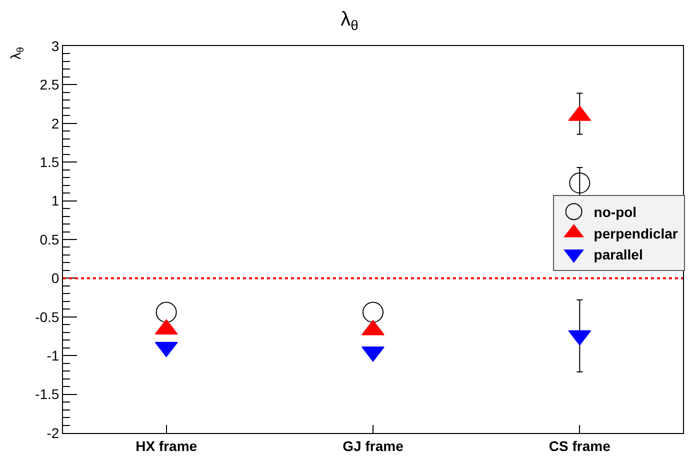 Image resolution: width=699 pixels, height=463 pixels. Describe the element at coordinates (50, 84) in the screenshot. I see `y-tick-label: 2.5` at that location.